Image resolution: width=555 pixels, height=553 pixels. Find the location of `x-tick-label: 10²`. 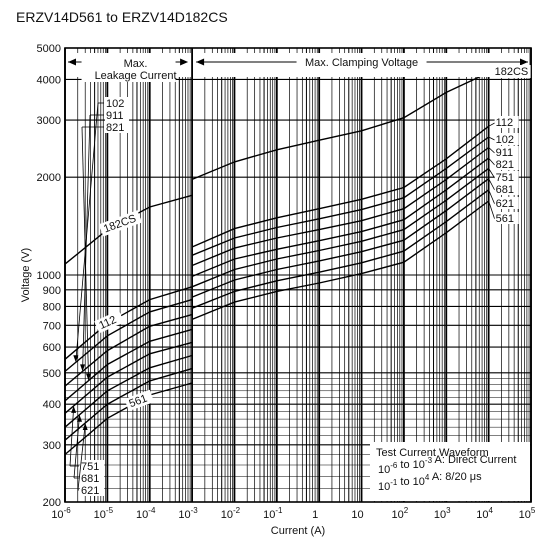

x-tick-label: 10² is located at coordinates (400, 513).